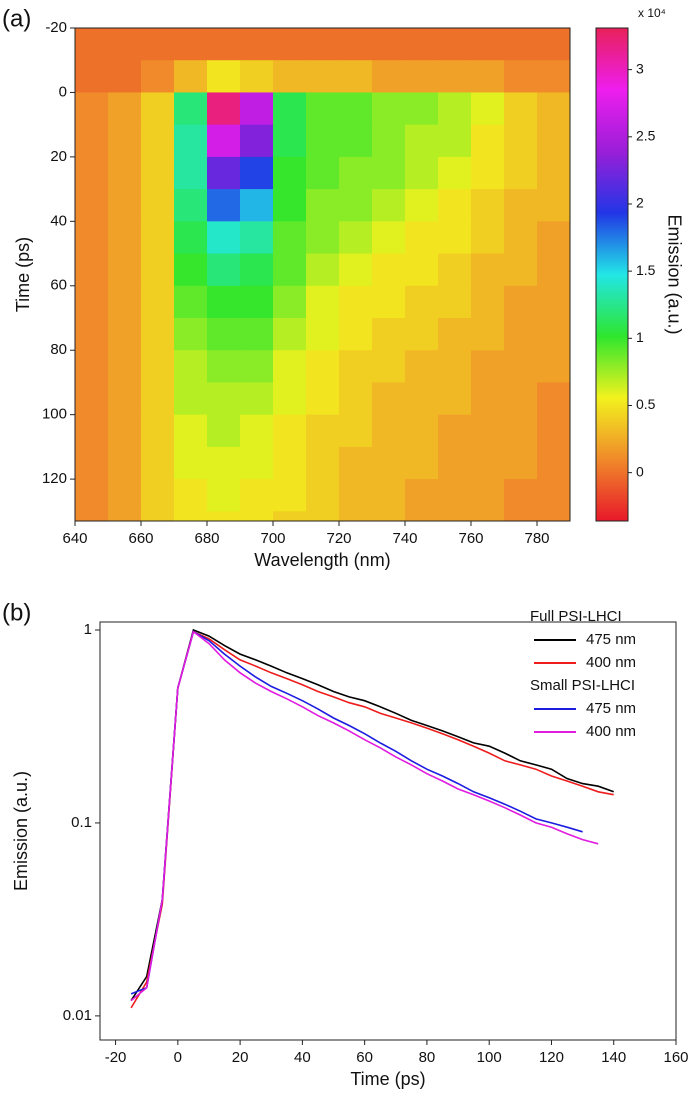  I want to click on legend-label: 400 nm, so click(611, 731).